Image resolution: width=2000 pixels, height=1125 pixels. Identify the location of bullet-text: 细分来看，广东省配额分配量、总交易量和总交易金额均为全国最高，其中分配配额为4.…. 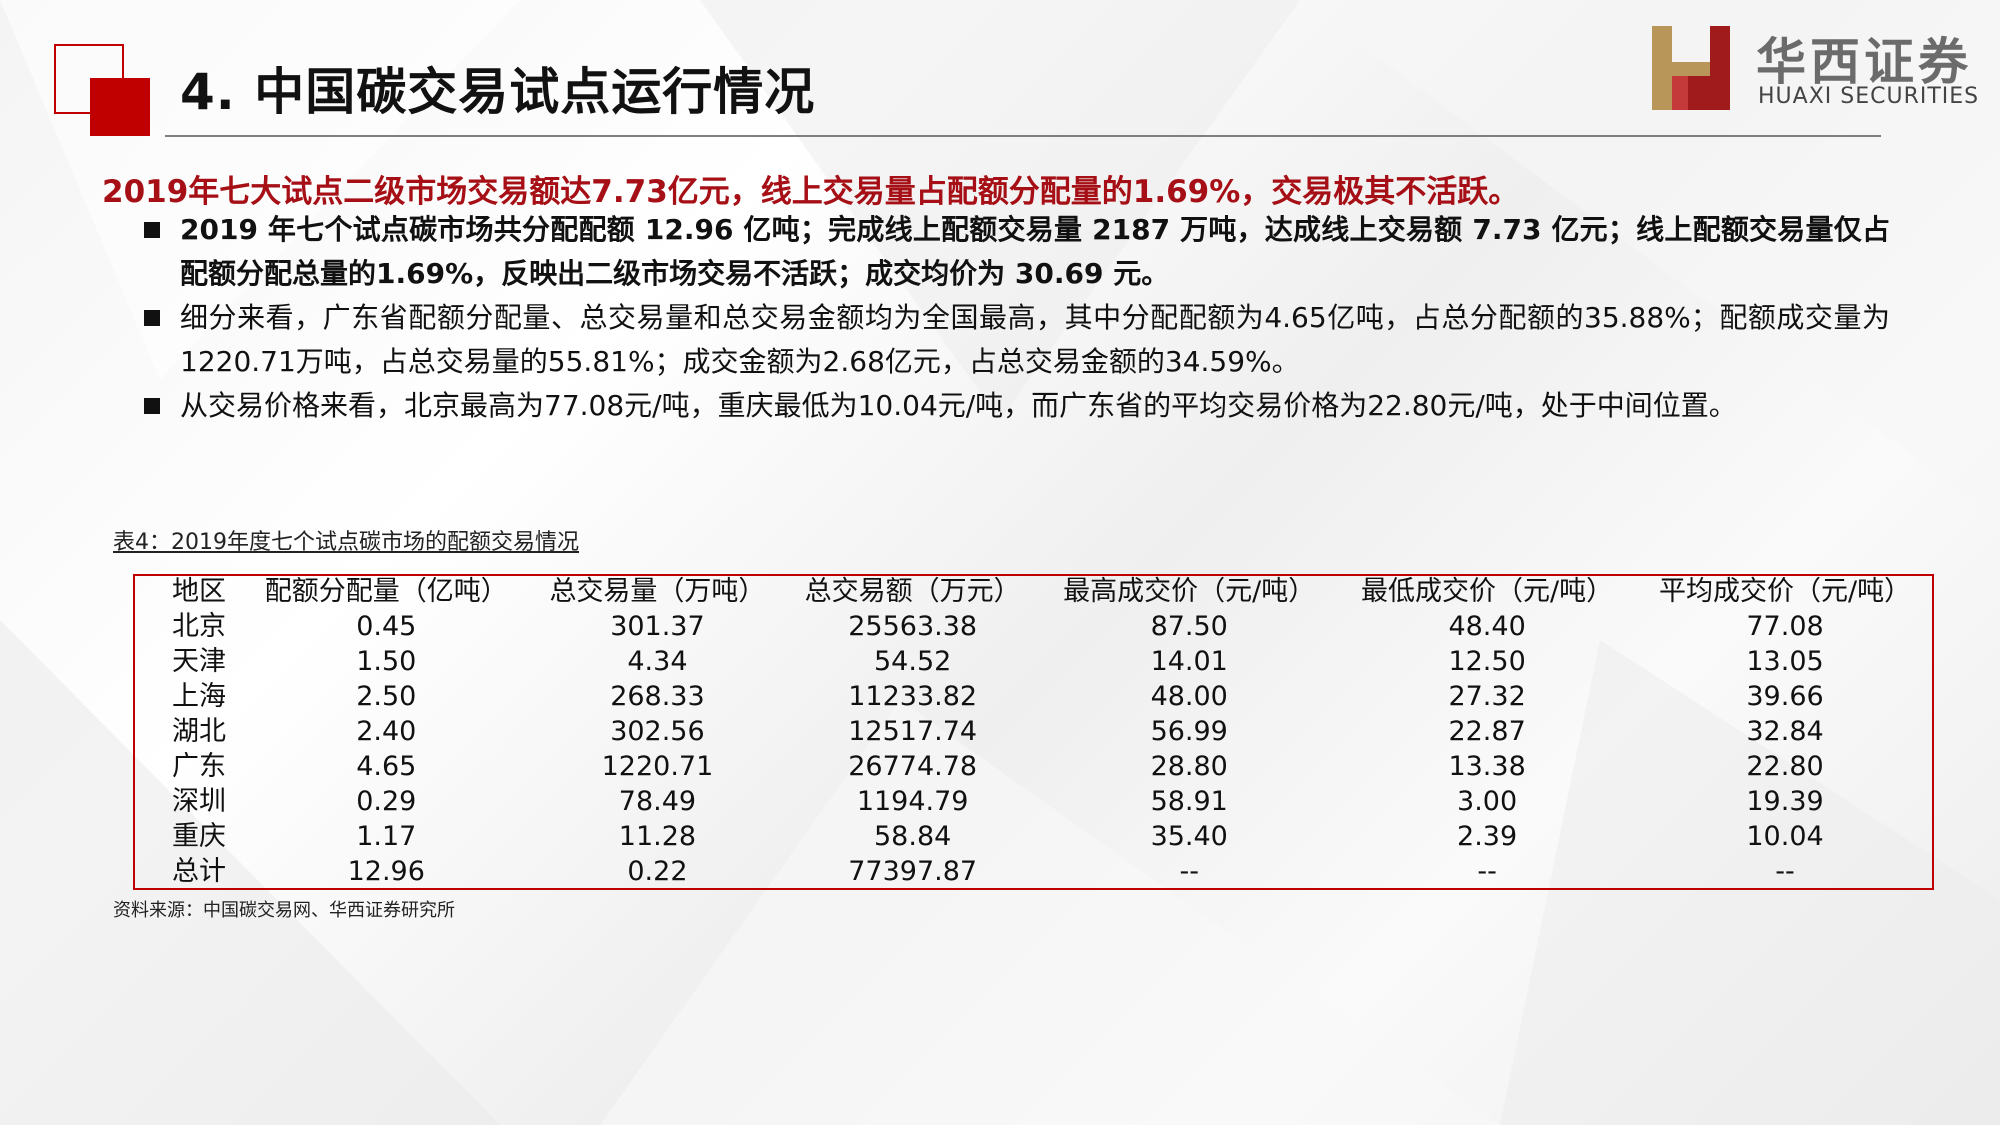
(1035, 339).